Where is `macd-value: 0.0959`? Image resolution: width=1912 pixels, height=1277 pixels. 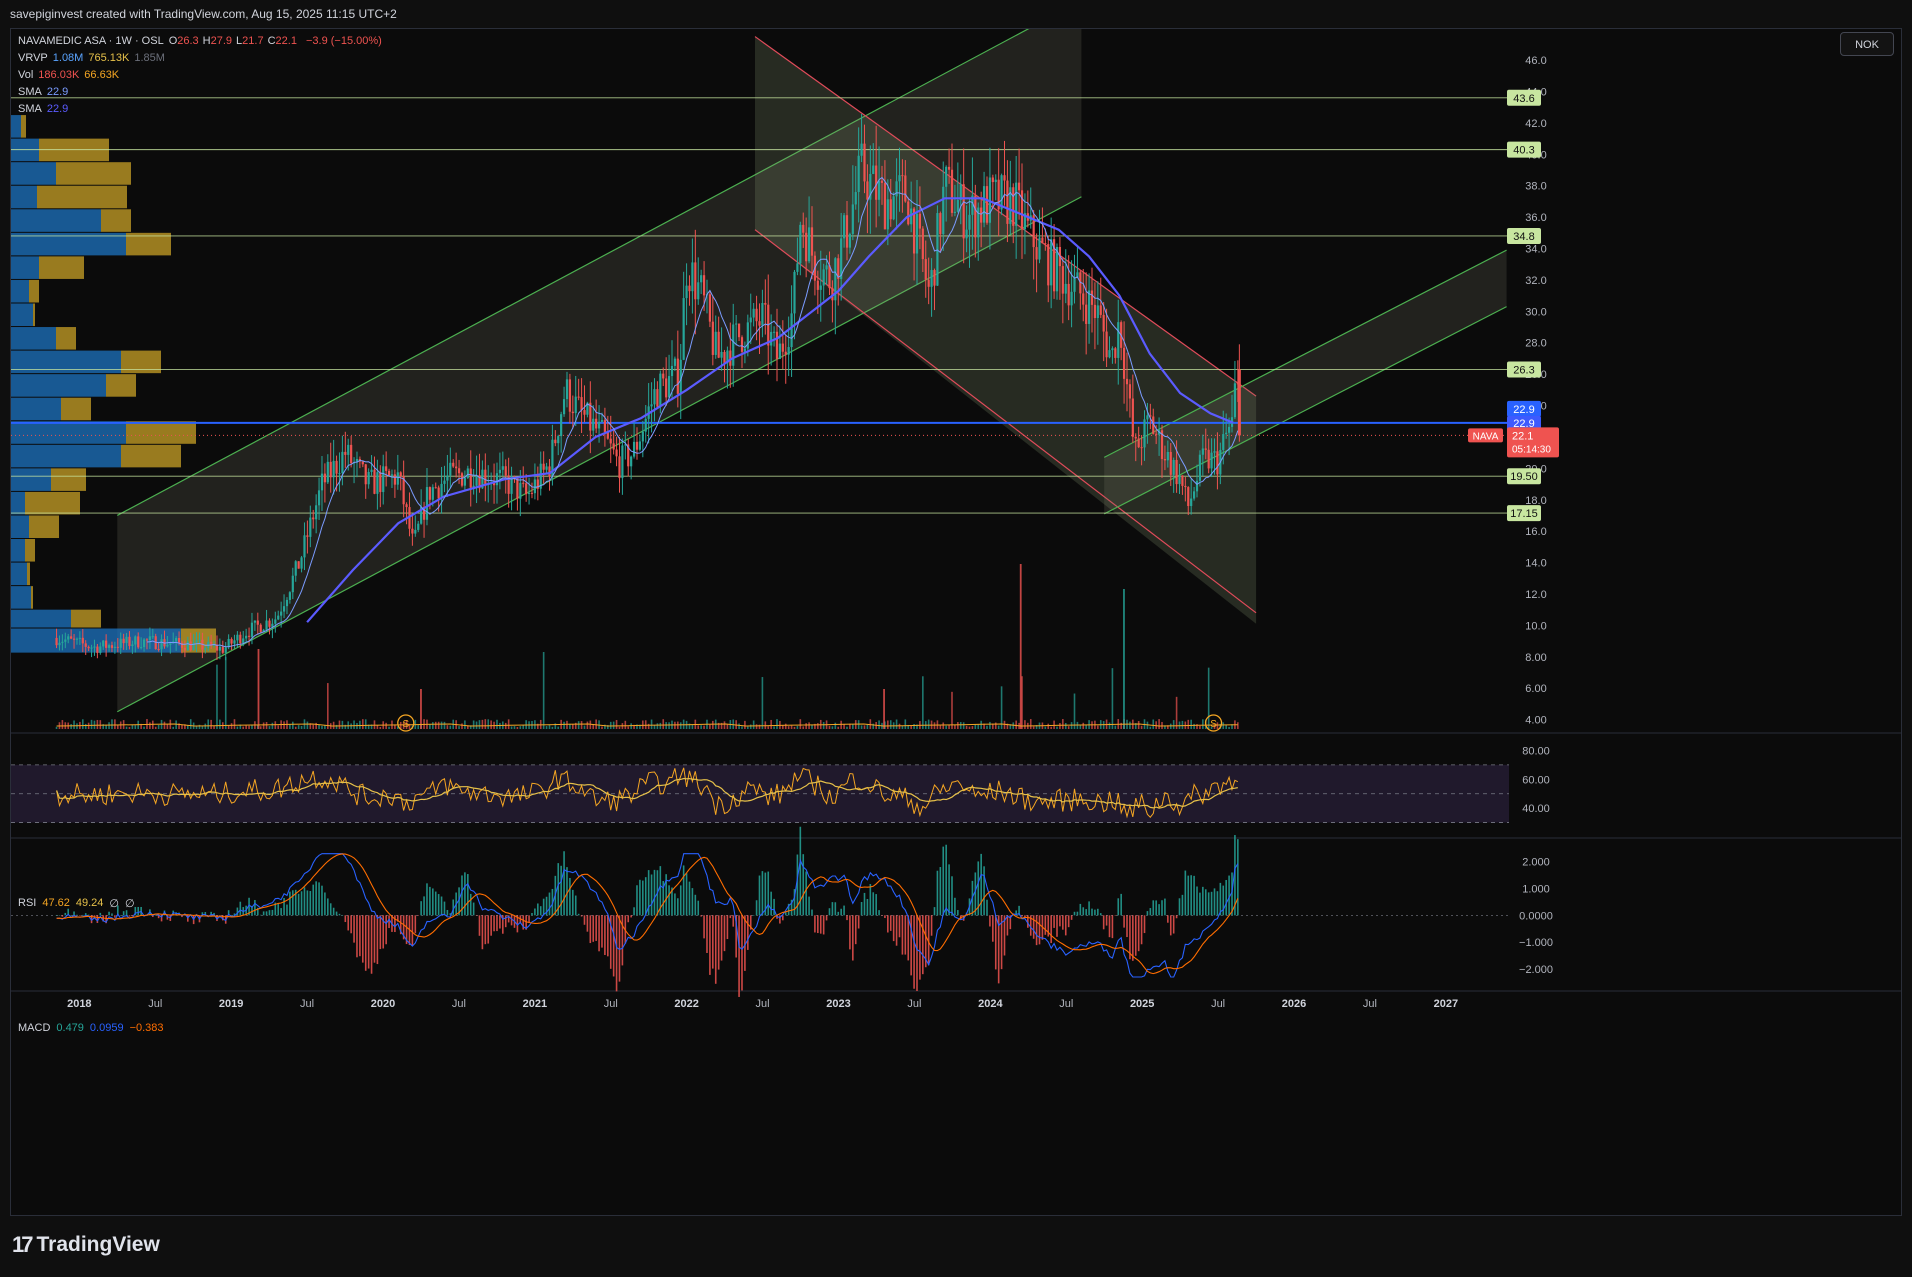 macd-value: 0.0959 is located at coordinates (106, 1028).